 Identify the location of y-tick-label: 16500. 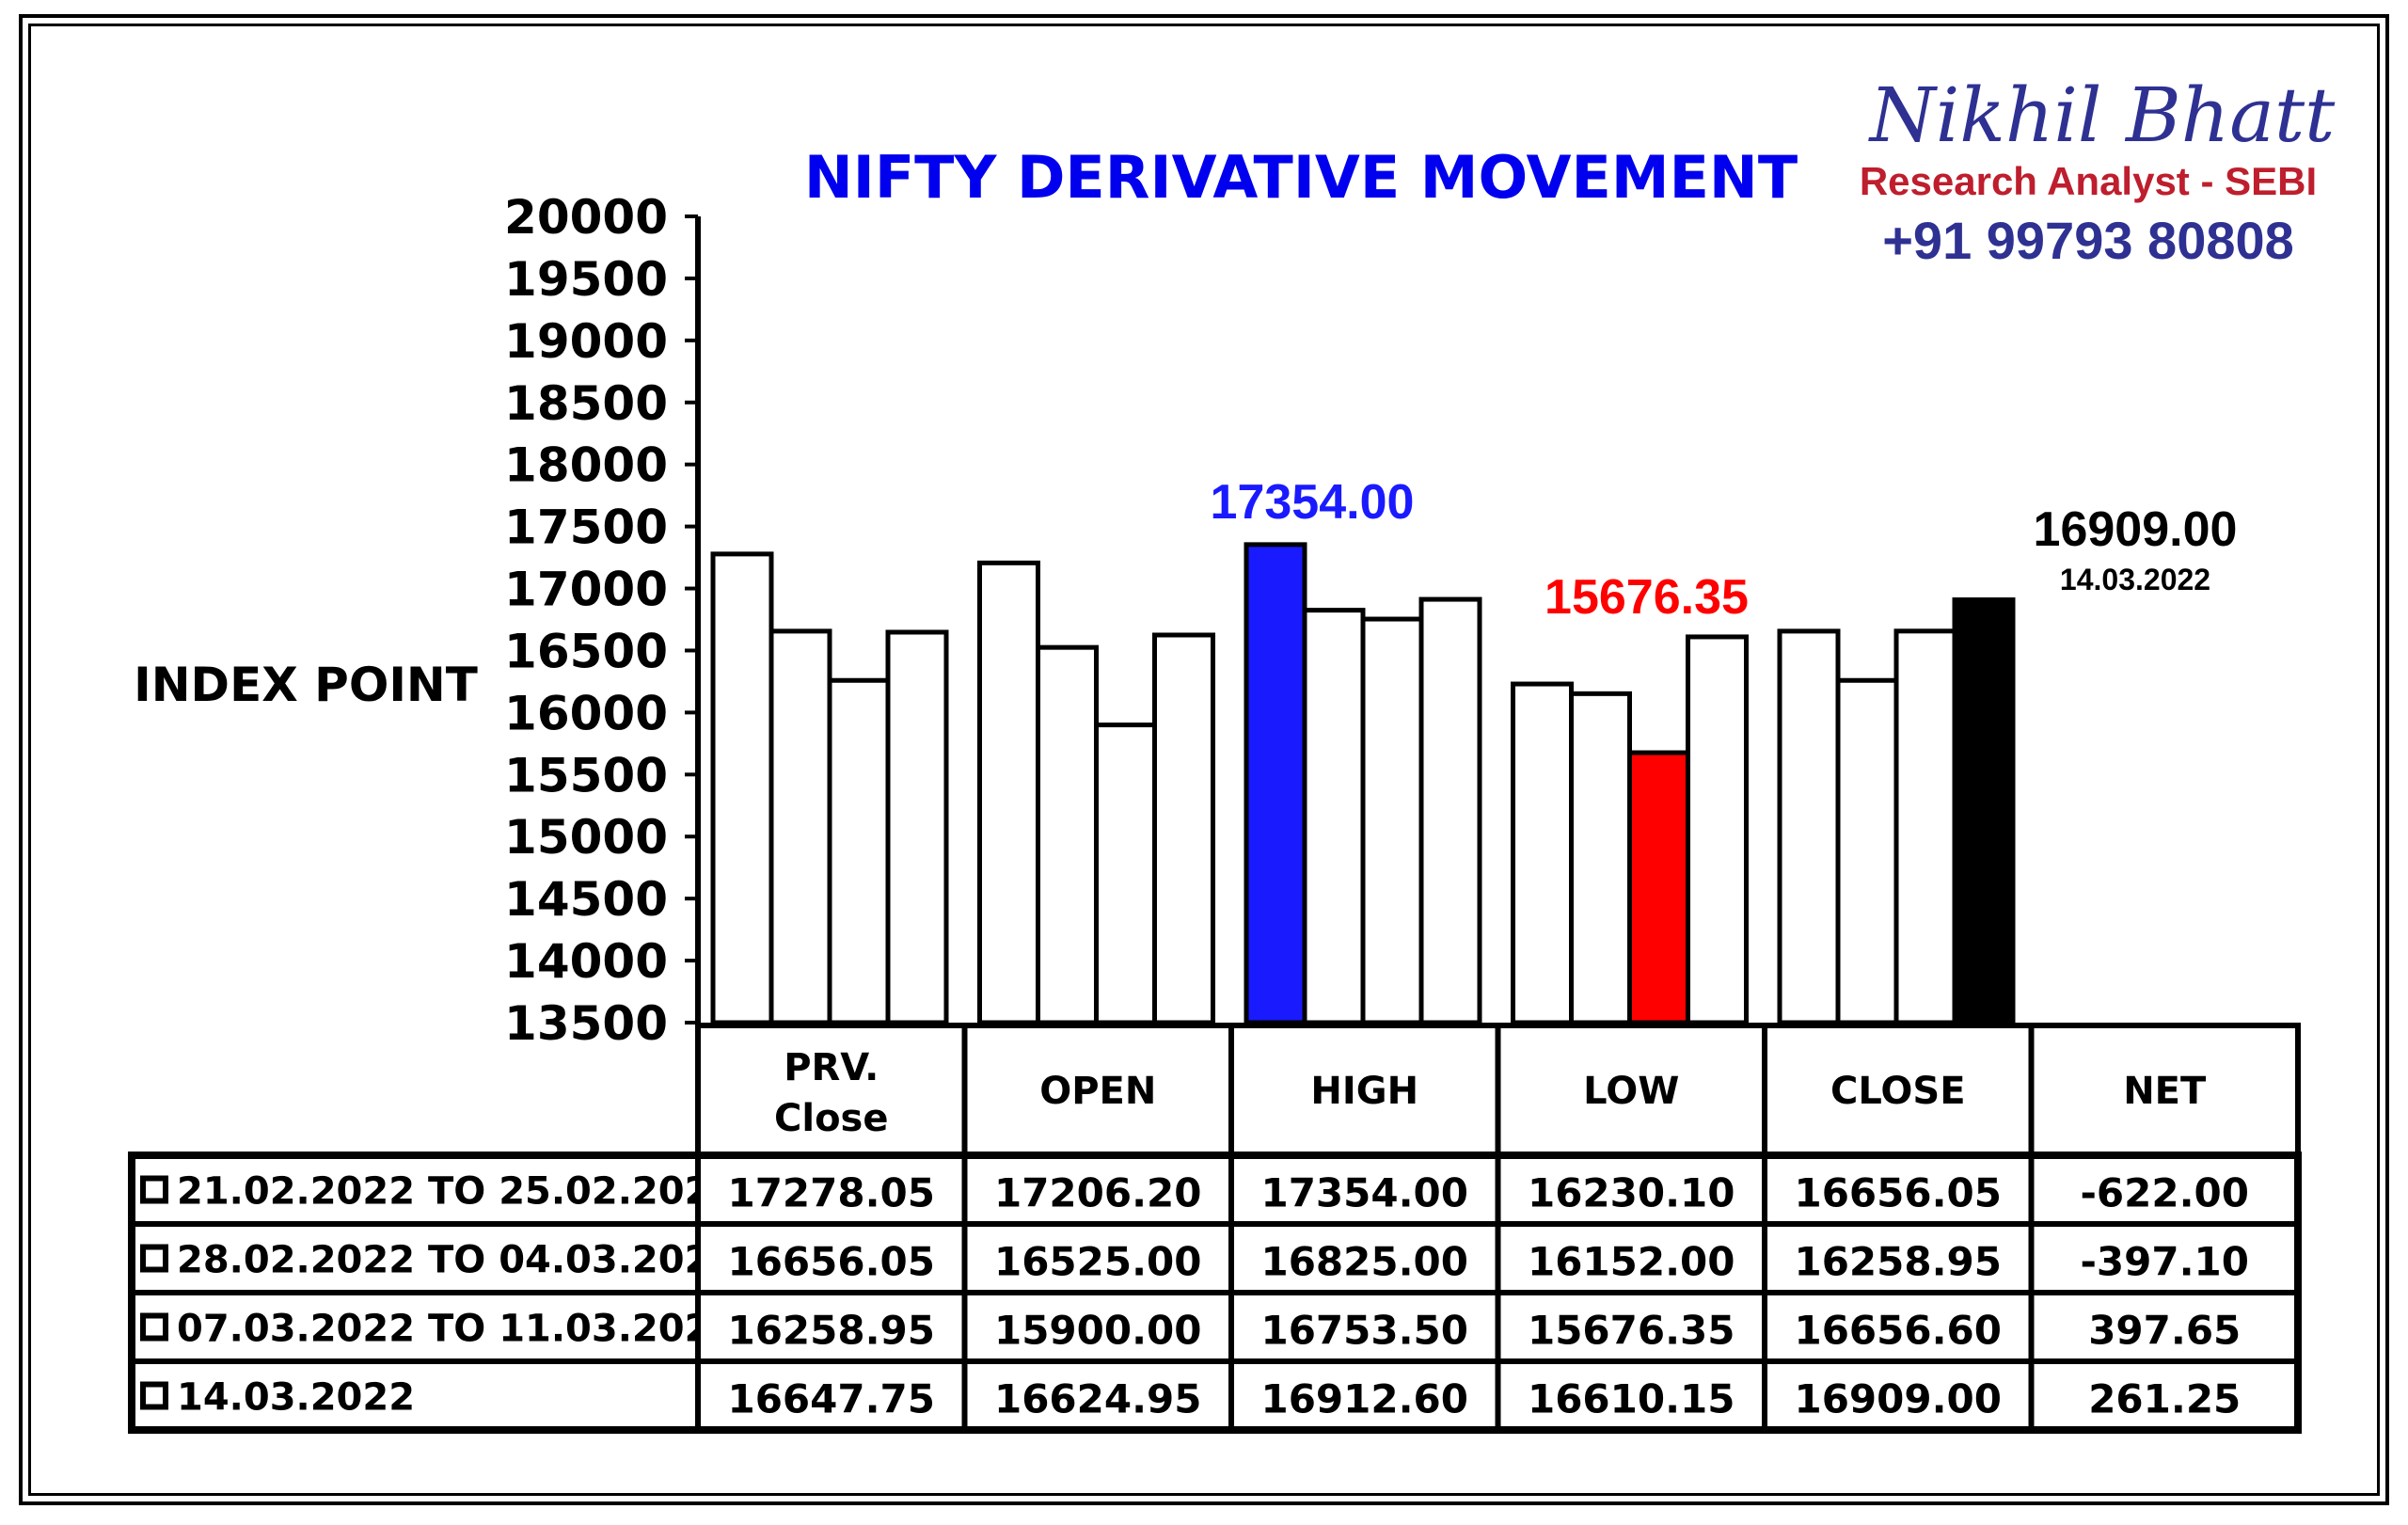
(586, 651).